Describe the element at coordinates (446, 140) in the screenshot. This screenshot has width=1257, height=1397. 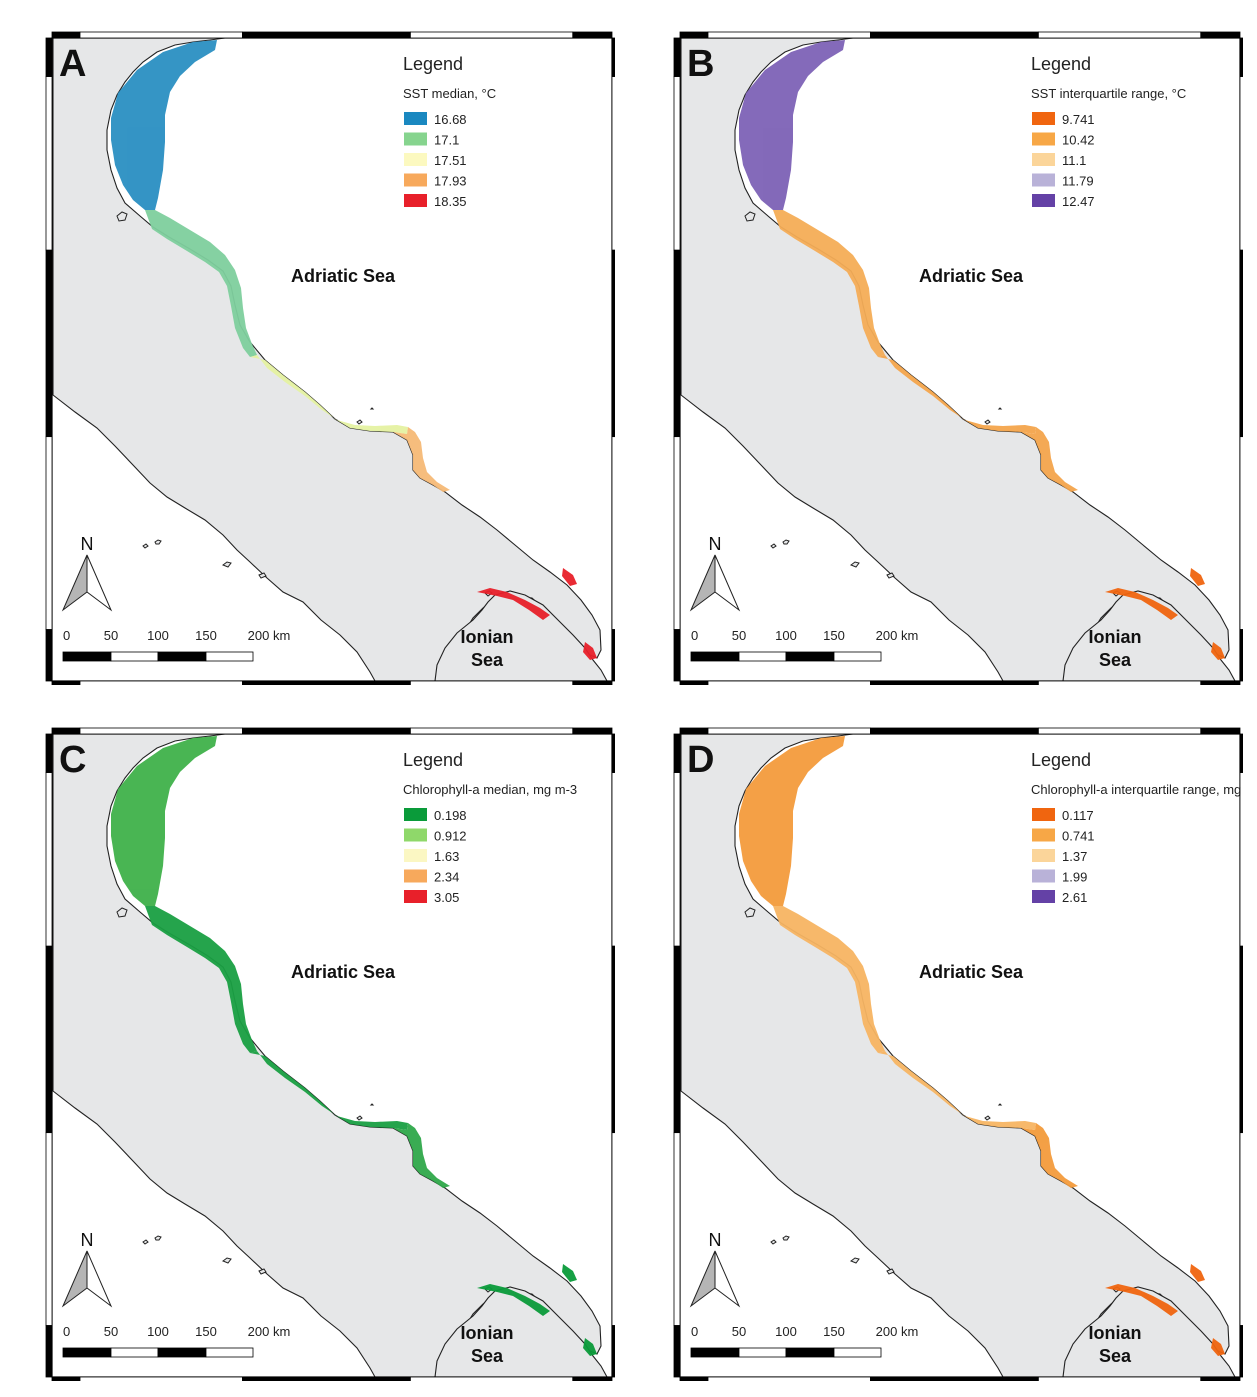
I see `legend-item-label: 17.1` at that location.